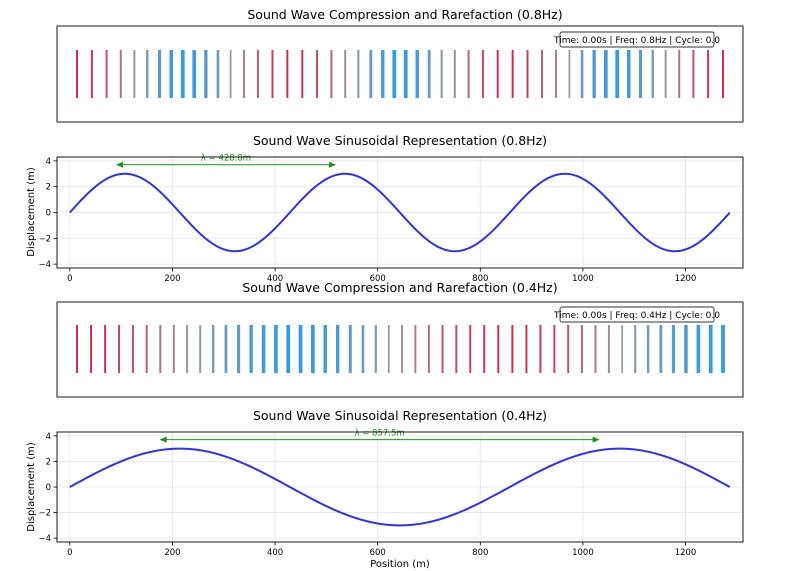 Image resolution: width=800 pixels, height=571 pixels. What do you see at coordinates (31, 487) in the screenshot?
I see `panel4-ylabel: Displacement (m)` at bounding box center [31, 487].